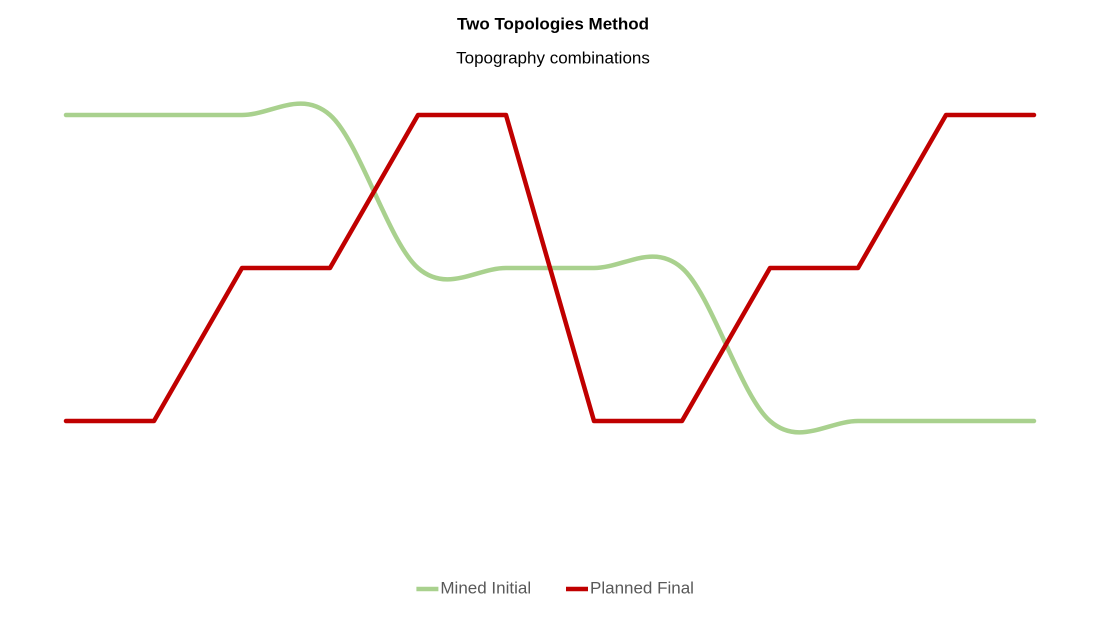 This screenshot has width=1107, height=628. I want to click on chart-title: Two Topologies Method, so click(553, 23).